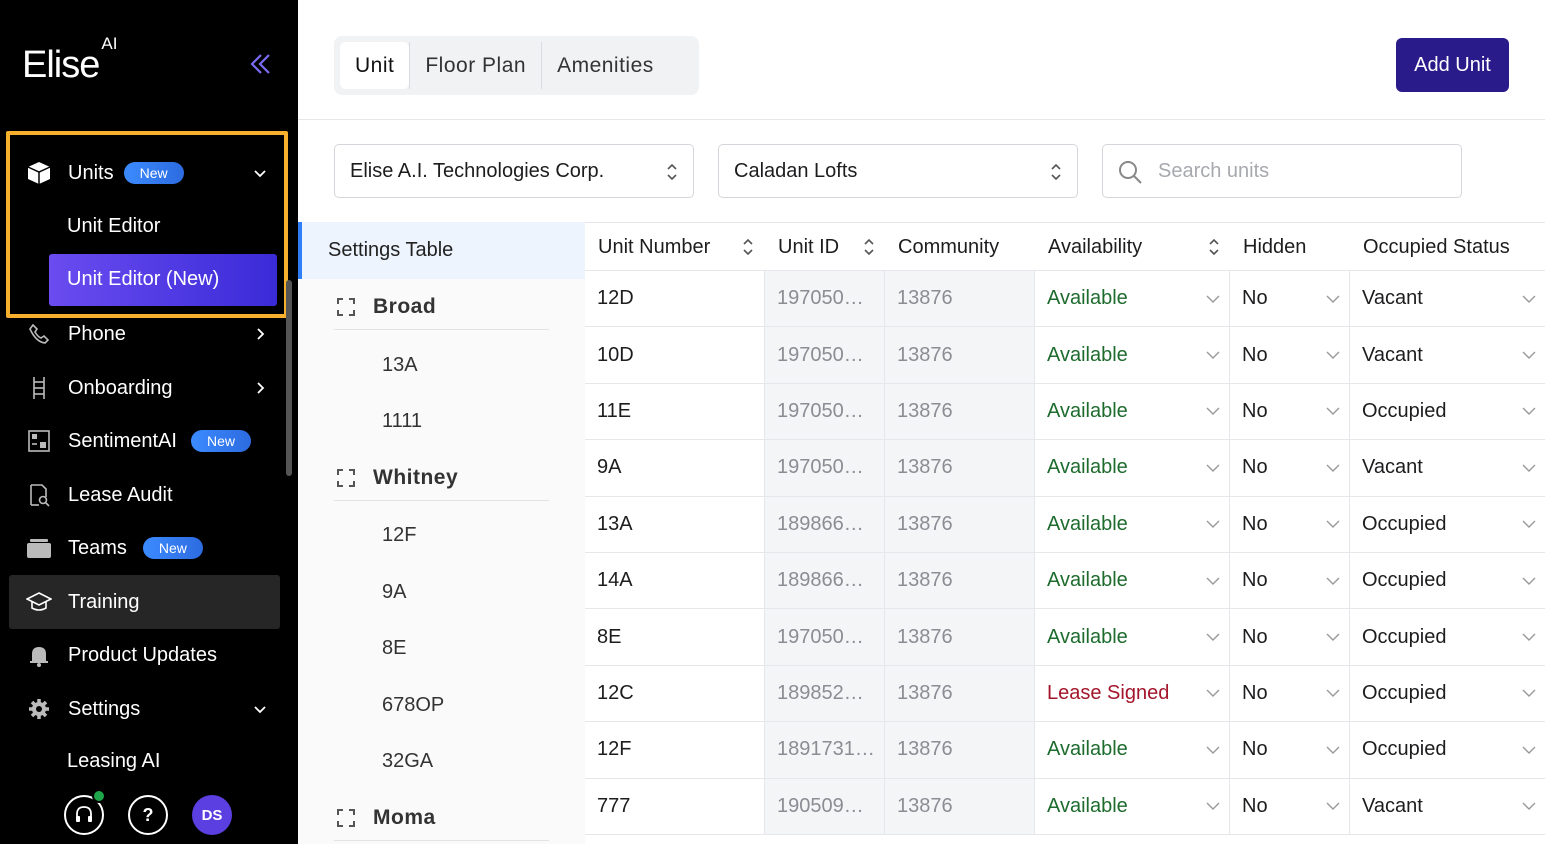 The height and width of the screenshot is (844, 1545). What do you see at coordinates (441, 818) in the screenshot?
I see `tree-group-moma: Moma` at bounding box center [441, 818].